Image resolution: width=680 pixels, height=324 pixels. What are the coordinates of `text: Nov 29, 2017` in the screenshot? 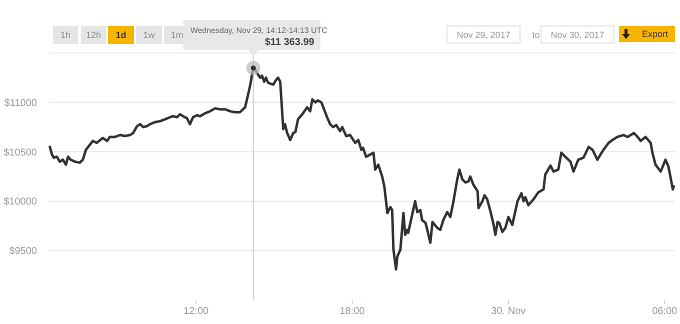 It's located at (483, 35).